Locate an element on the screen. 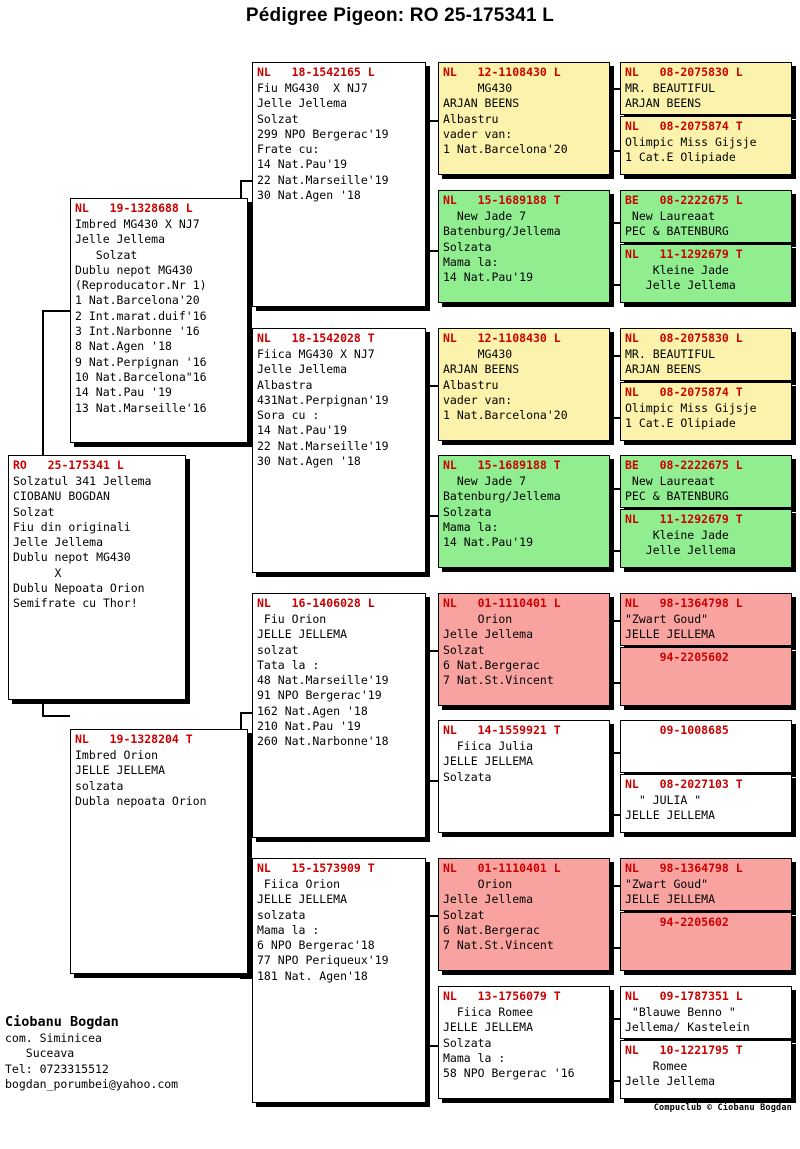 Image resolution: width=800 pixels, height=1149 pixels. card-line: Solzata is located at coordinates (467, 776).